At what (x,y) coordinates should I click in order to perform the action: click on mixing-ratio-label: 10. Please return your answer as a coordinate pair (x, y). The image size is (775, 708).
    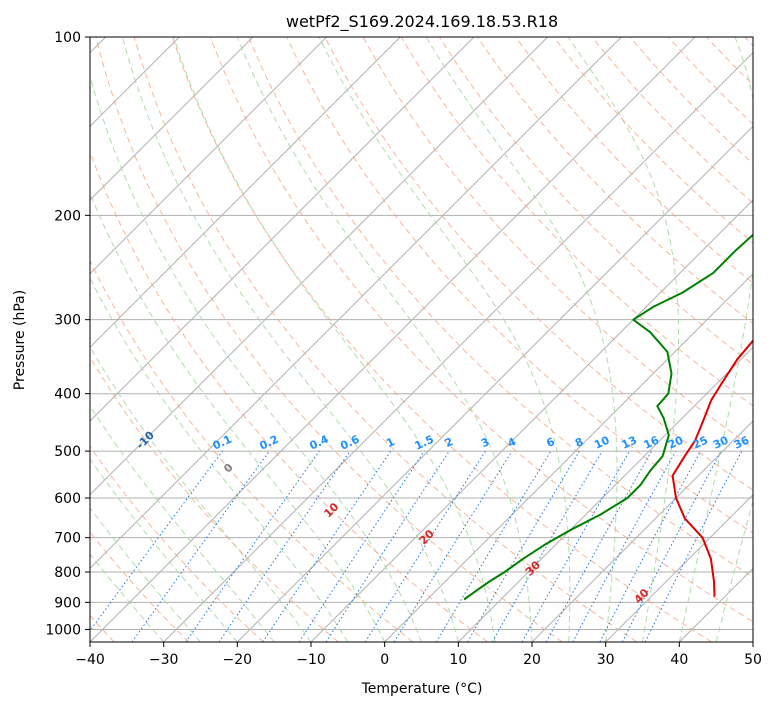
    Looking at the image, I should click on (602, 442).